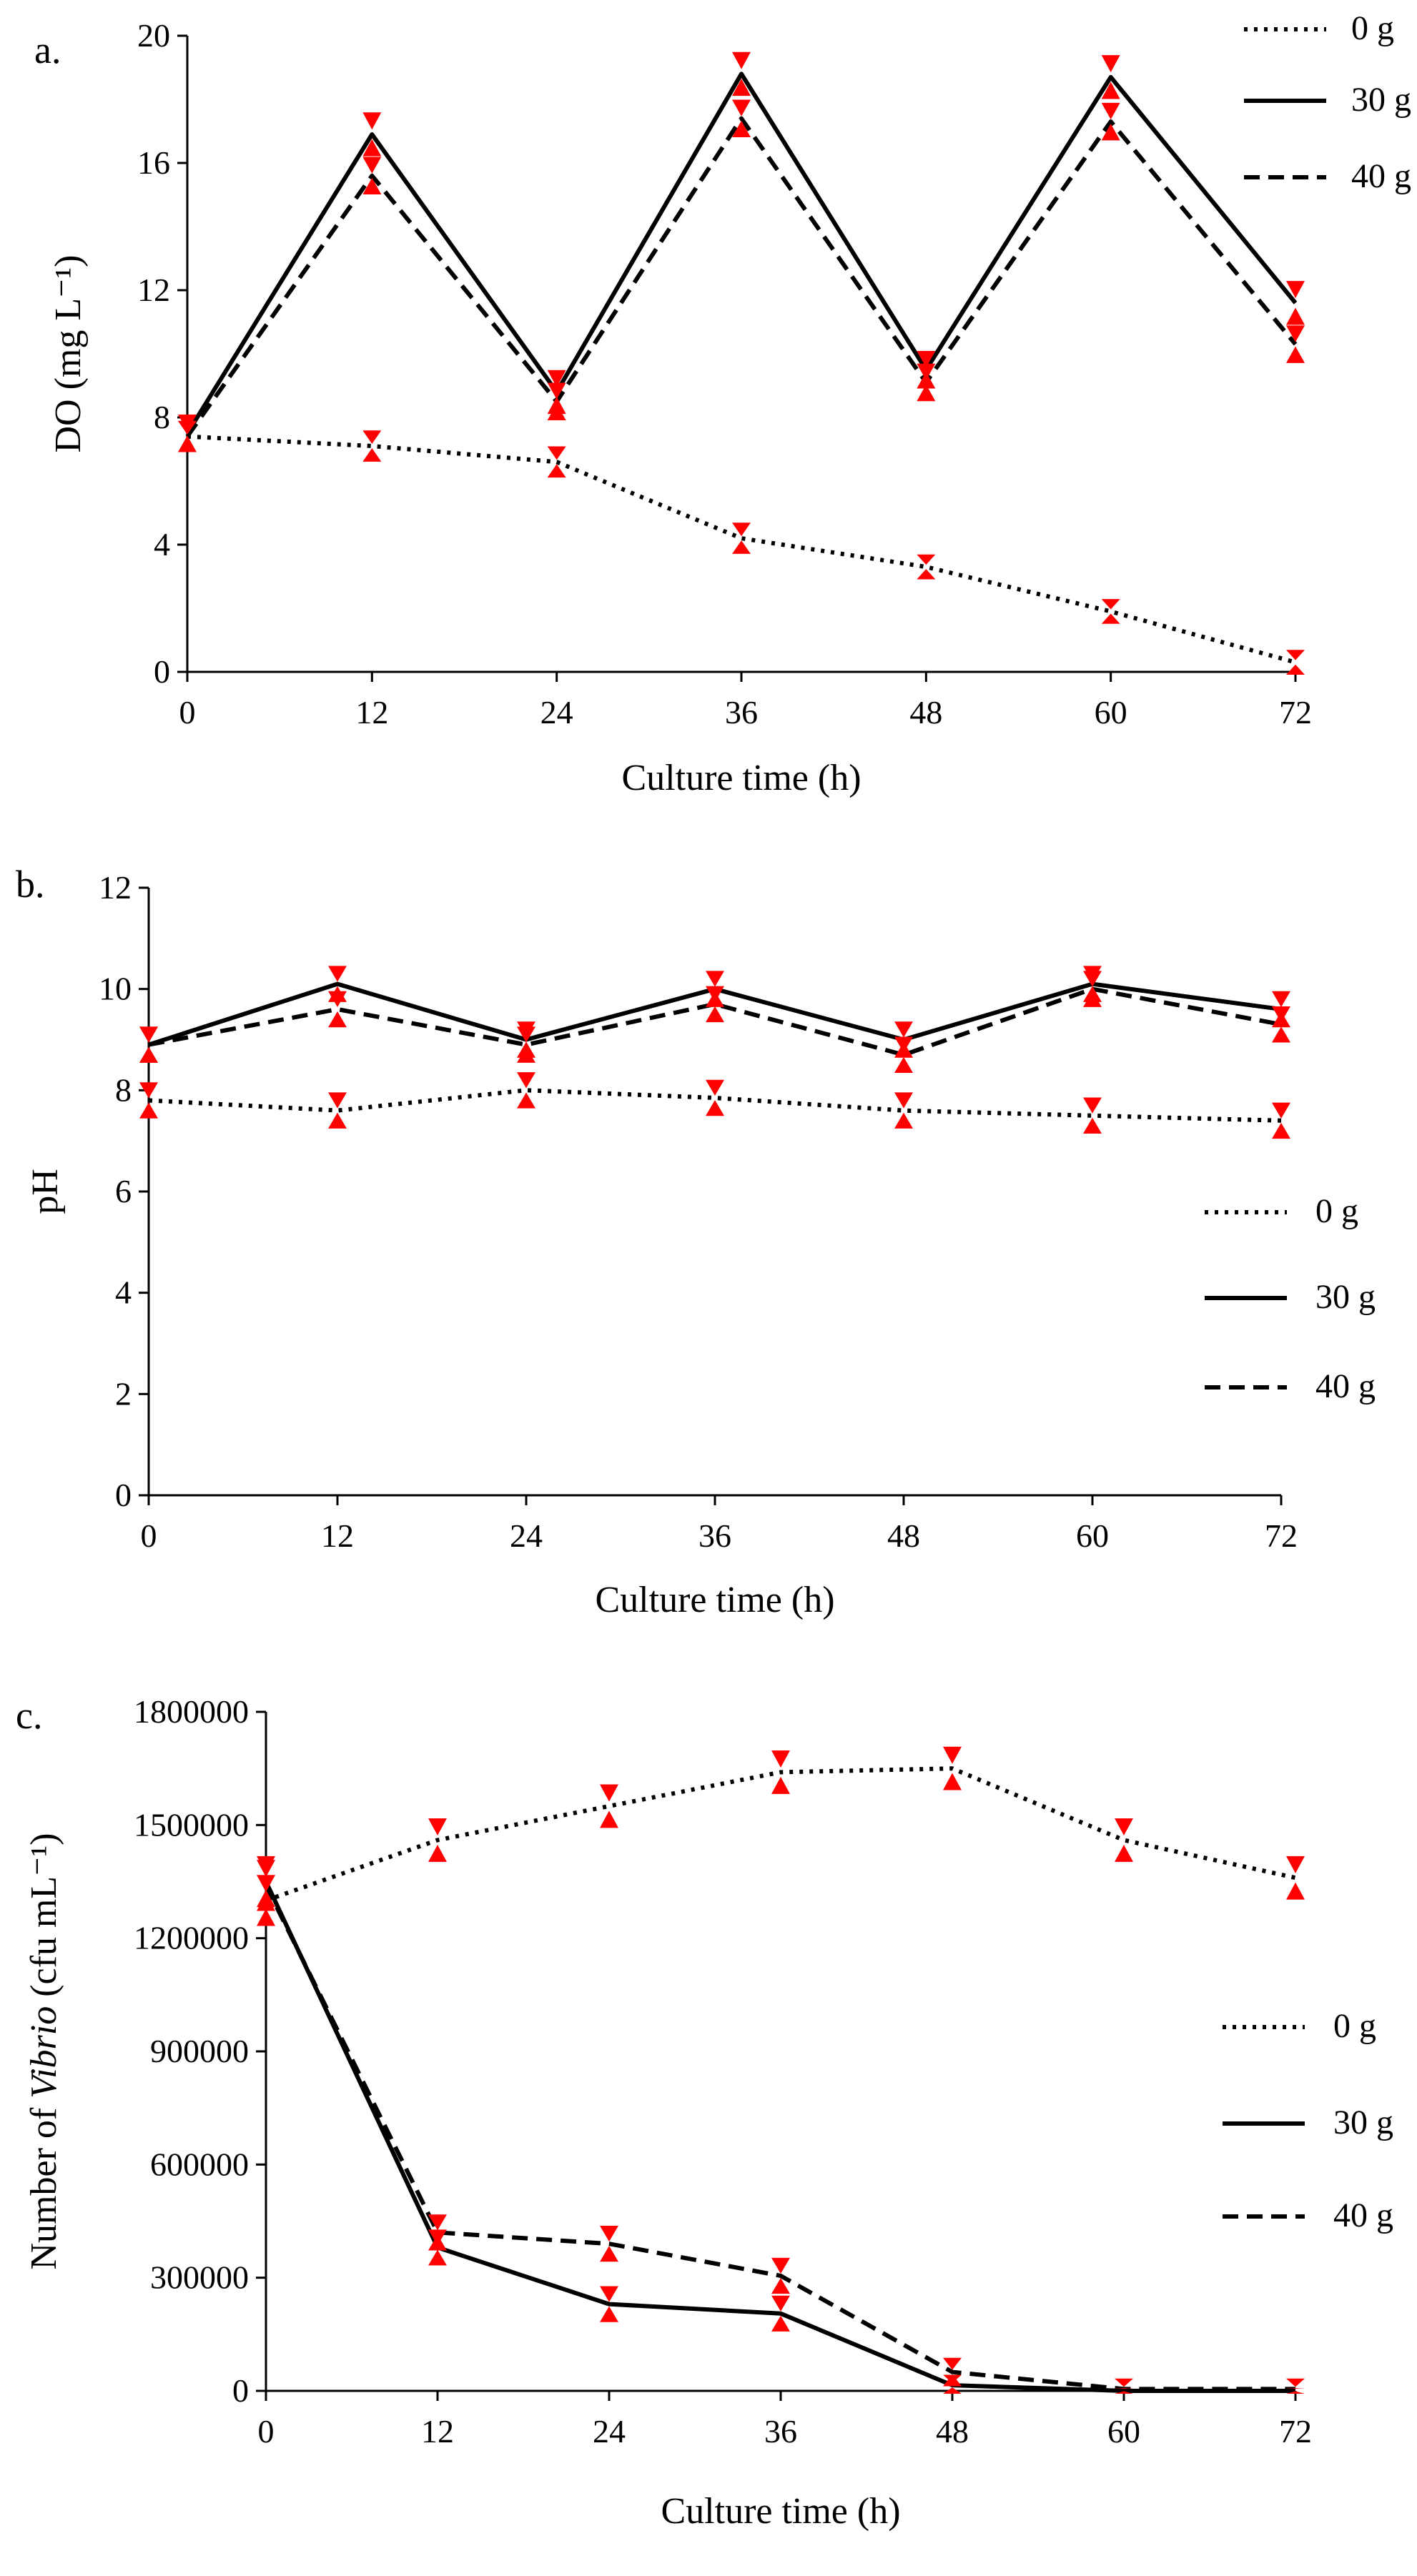  I want to click on y-tick-label: 10, so click(115, 989).